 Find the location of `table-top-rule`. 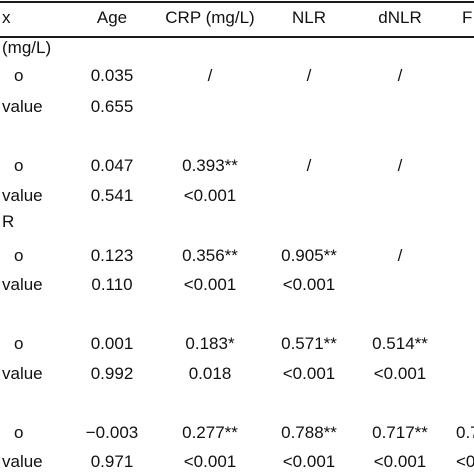

table-top-rule is located at coordinates (237, 2).